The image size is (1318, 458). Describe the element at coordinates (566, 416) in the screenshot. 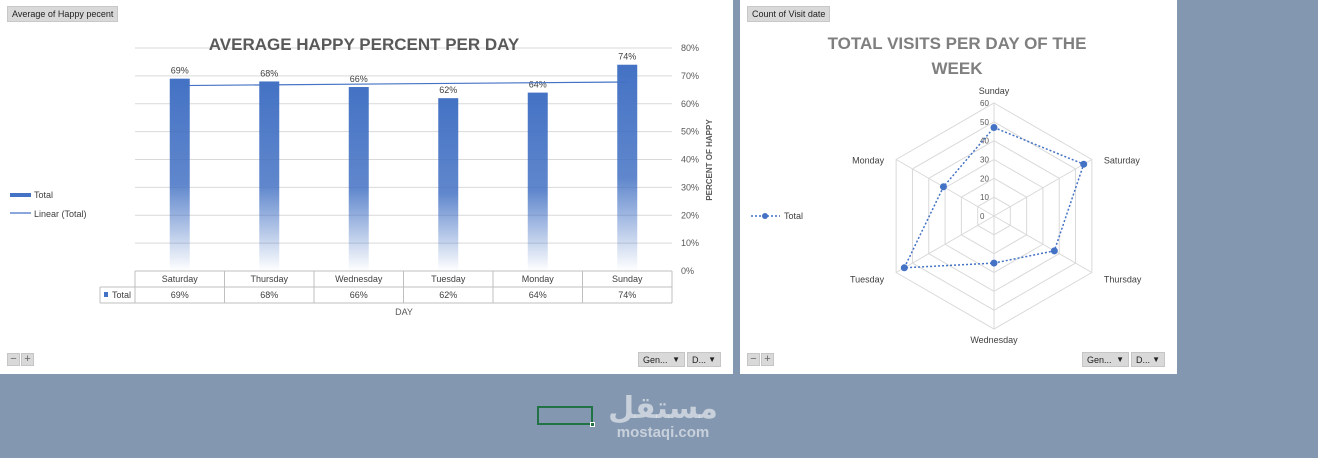

I see `selected-cell` at that location.